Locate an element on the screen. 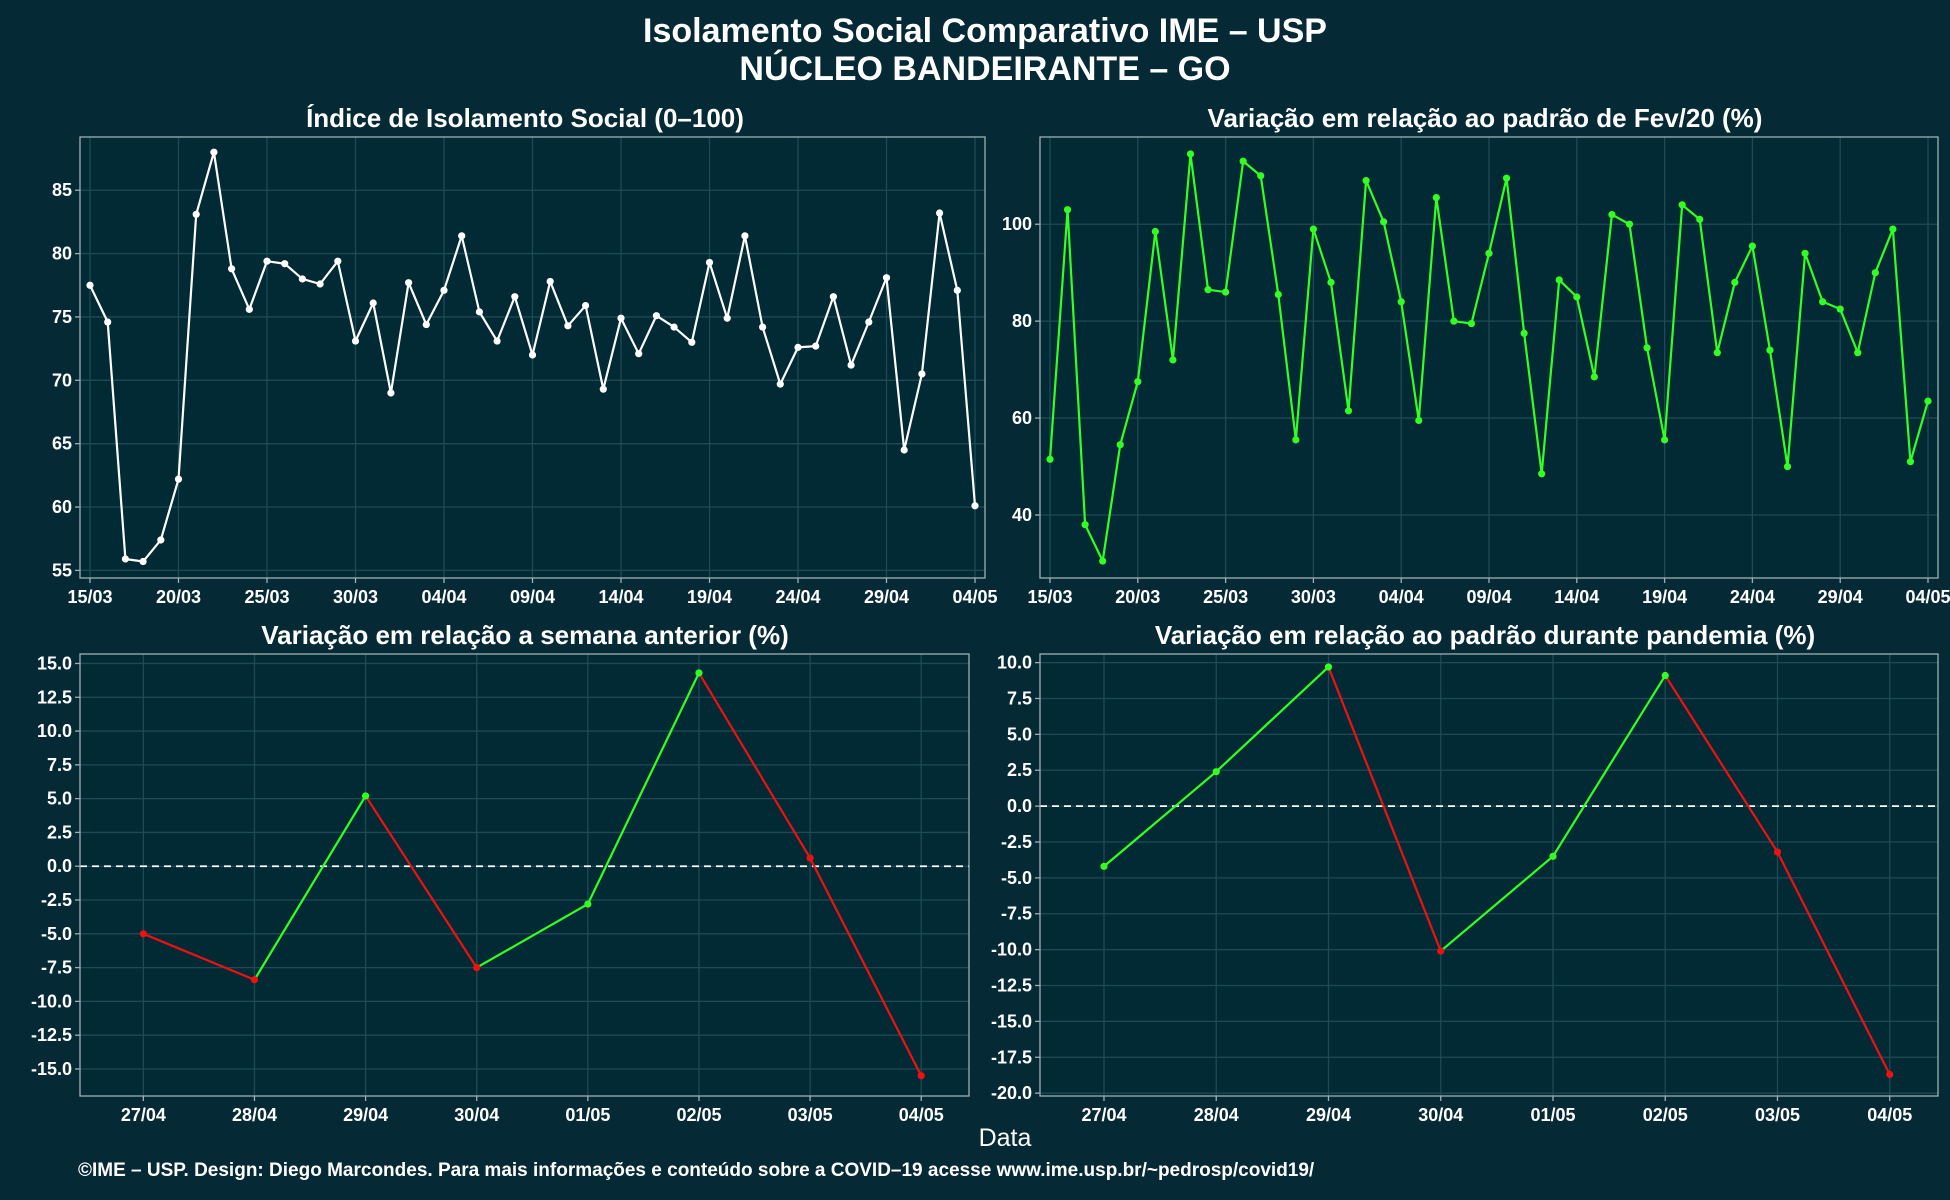 This screenshot has width=1950, height=1200. y-tick-label: 80 is located at coordinates (62, 254).